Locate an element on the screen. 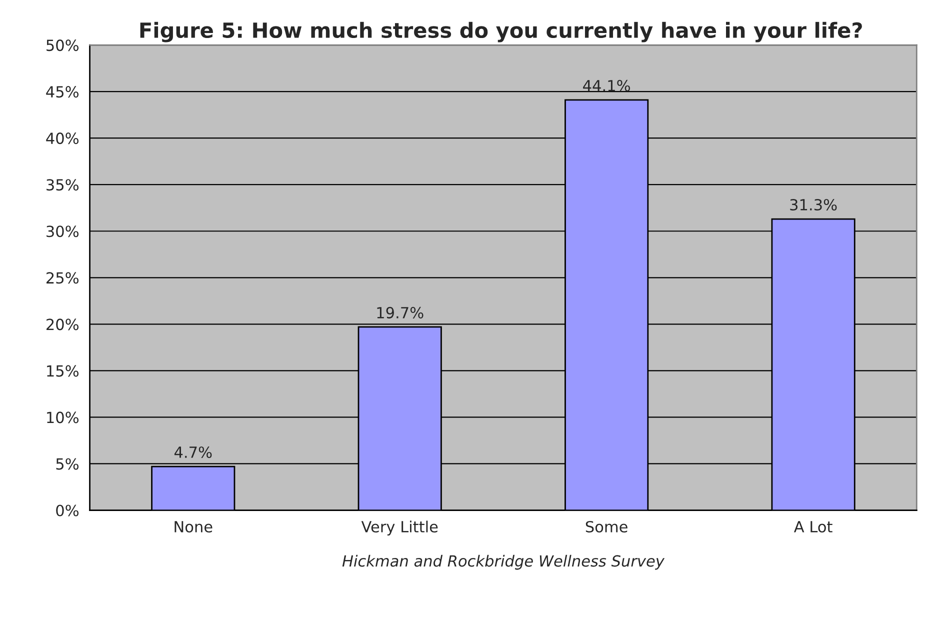 Image resolution: width=945 pixels, height=617 pixels. y-tick-label: 25% is located at coordinates (62, 278).